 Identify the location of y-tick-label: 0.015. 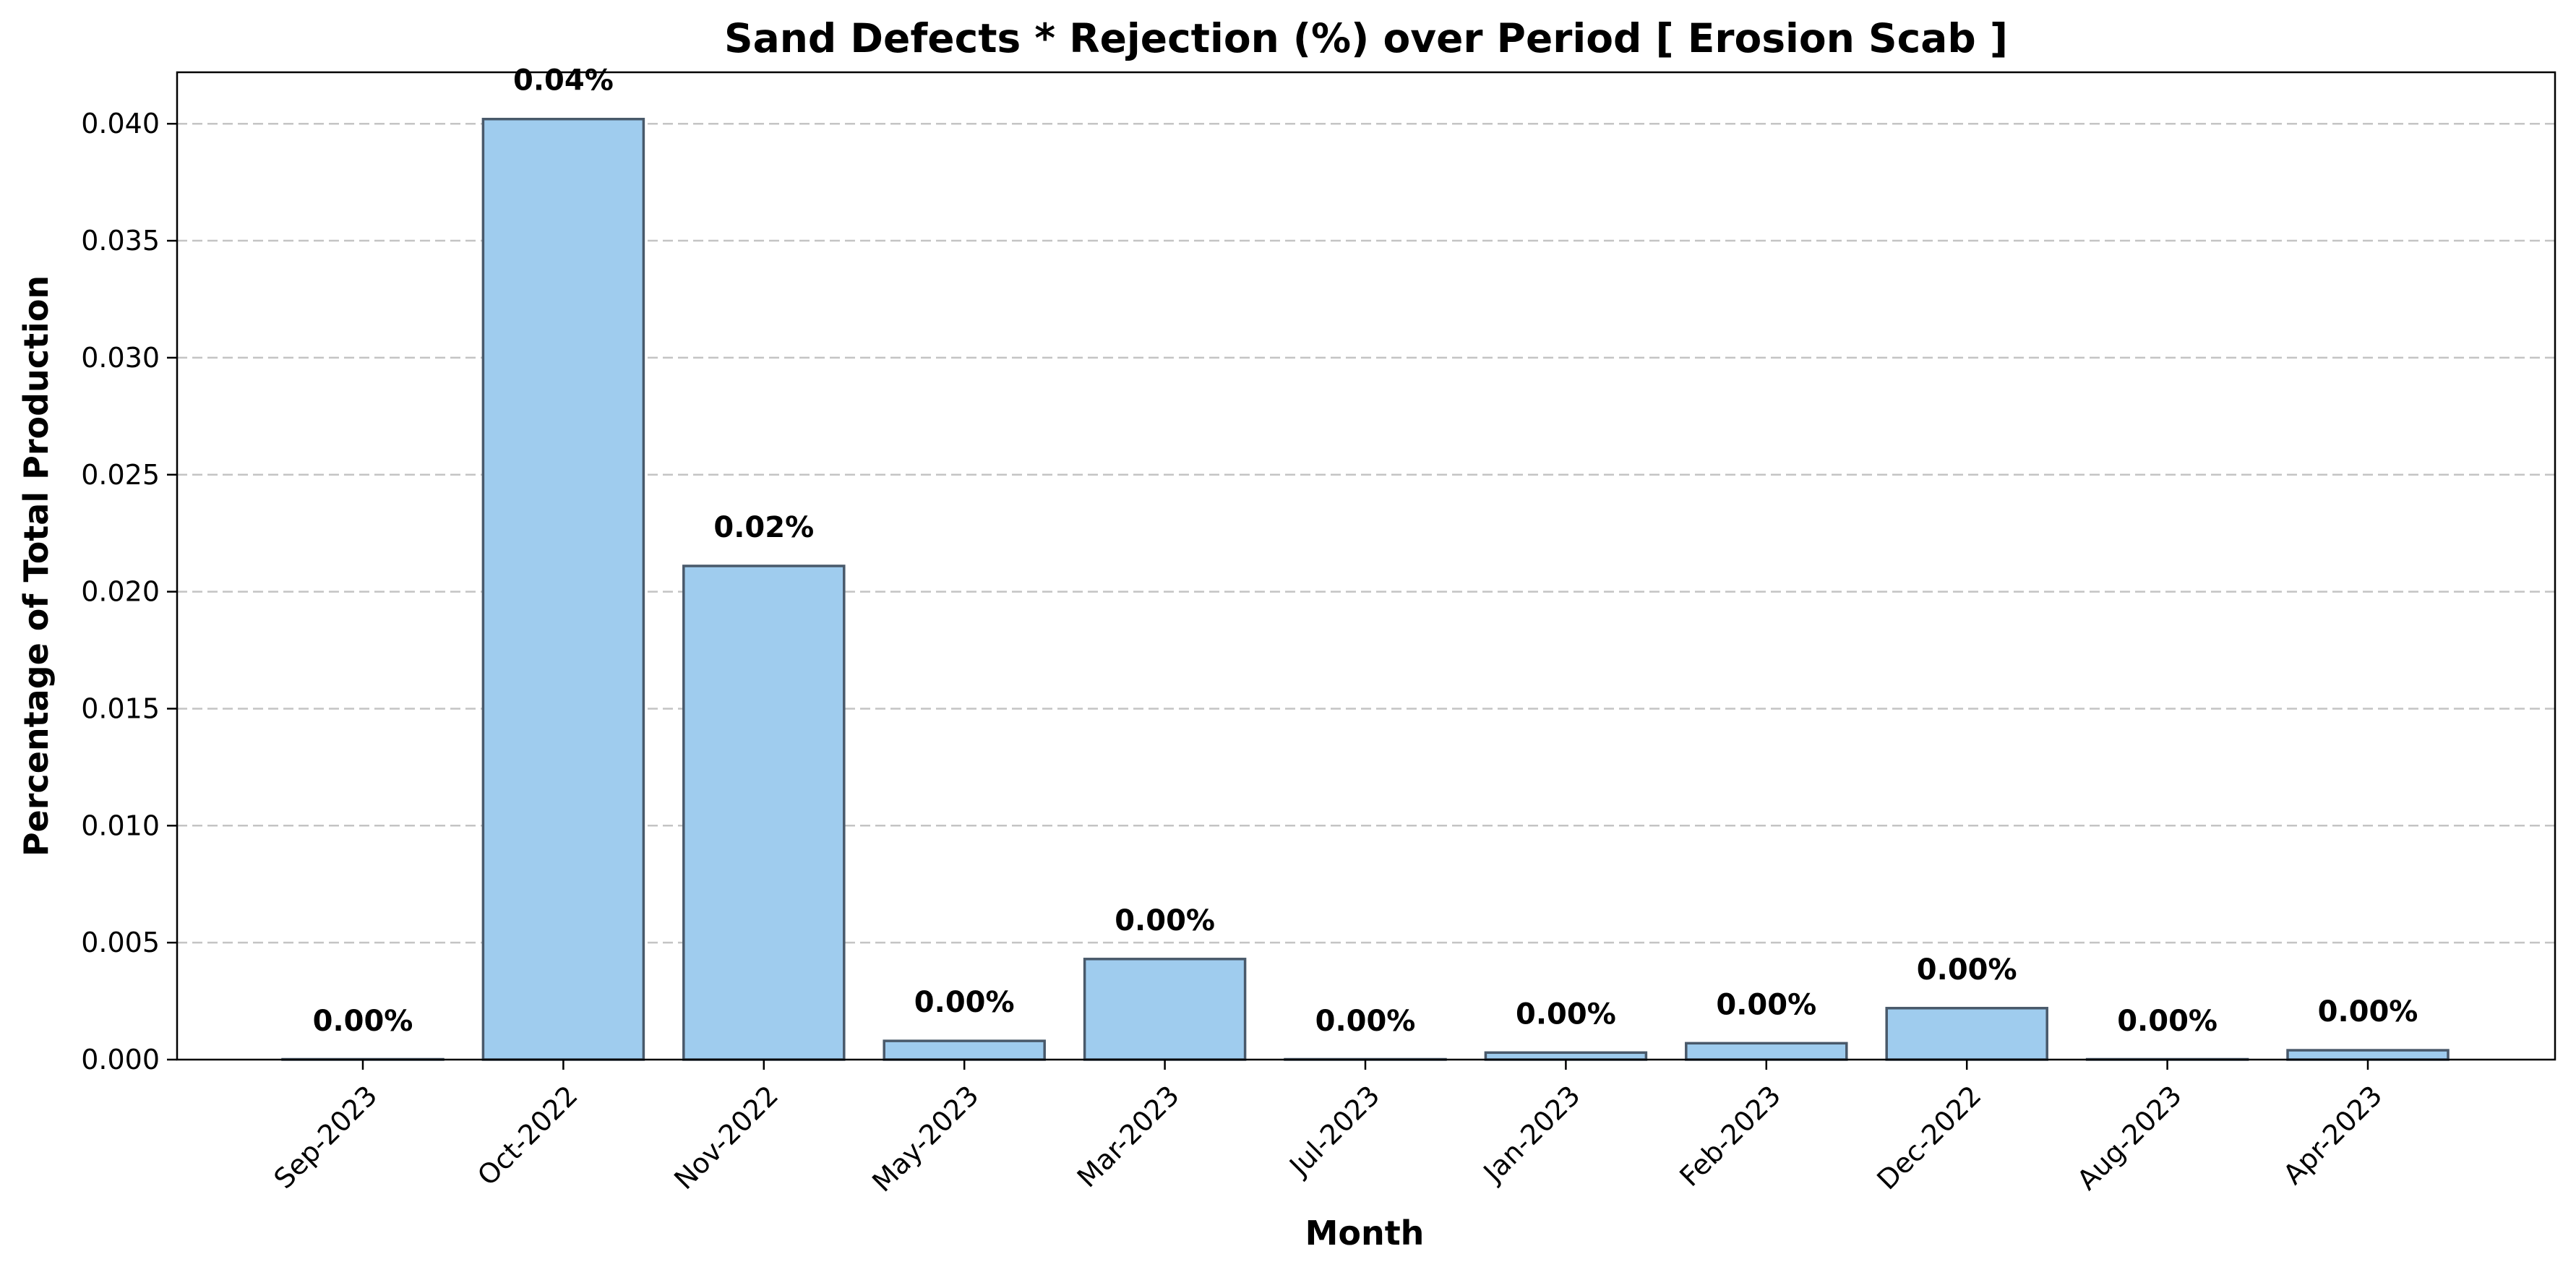
(121, 708).